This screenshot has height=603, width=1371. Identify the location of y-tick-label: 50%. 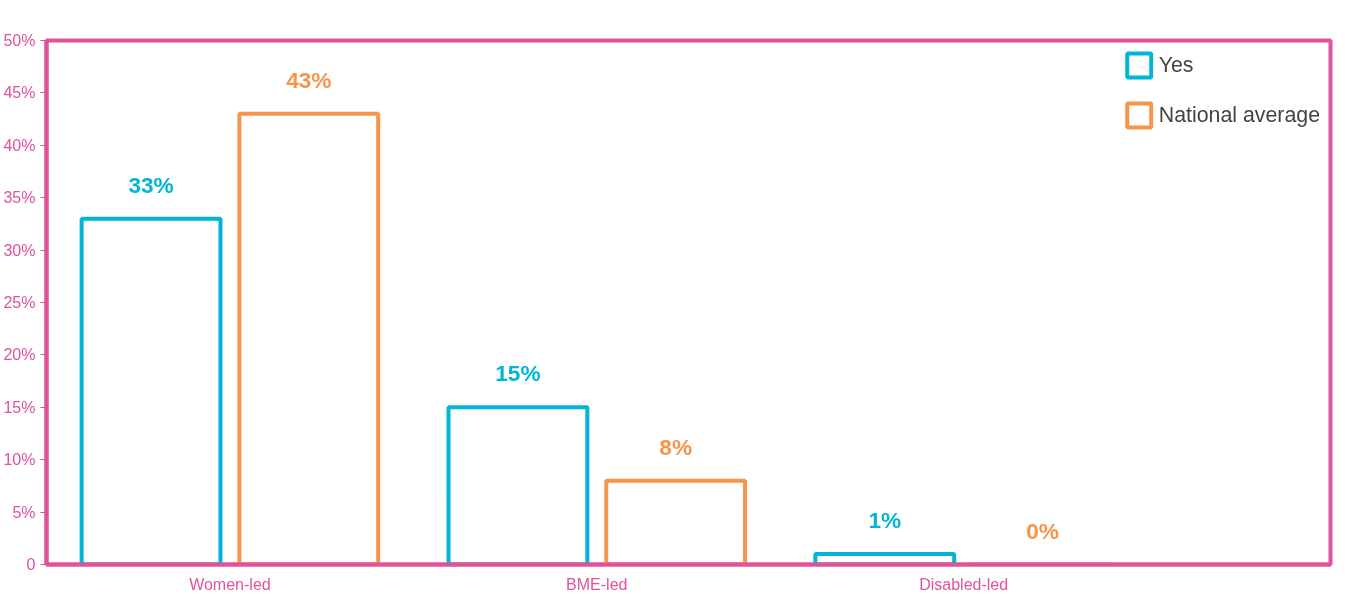
(19, 40).